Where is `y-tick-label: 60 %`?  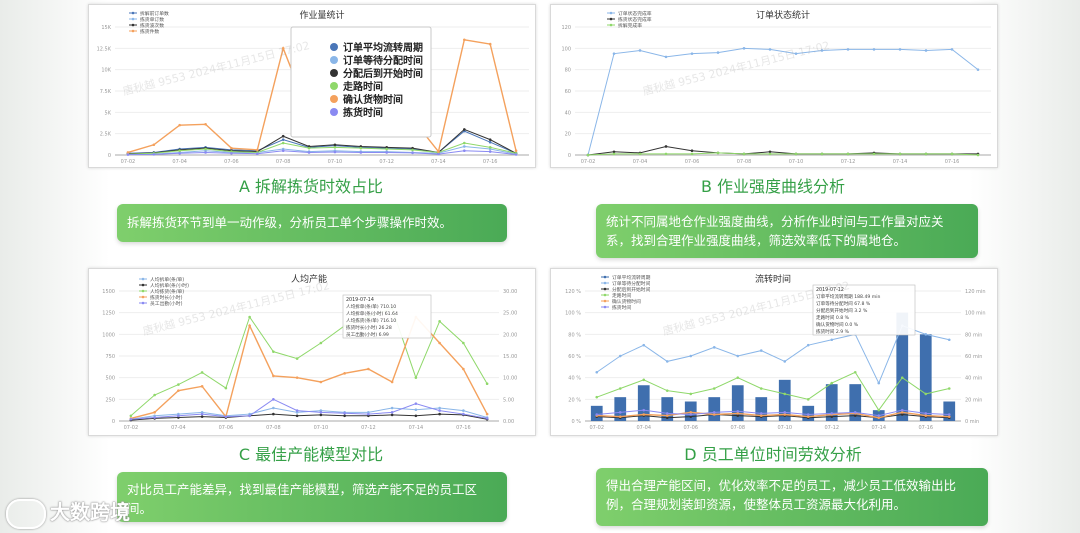
y-tick-label: 60 % is located at coordinates (574, 357).